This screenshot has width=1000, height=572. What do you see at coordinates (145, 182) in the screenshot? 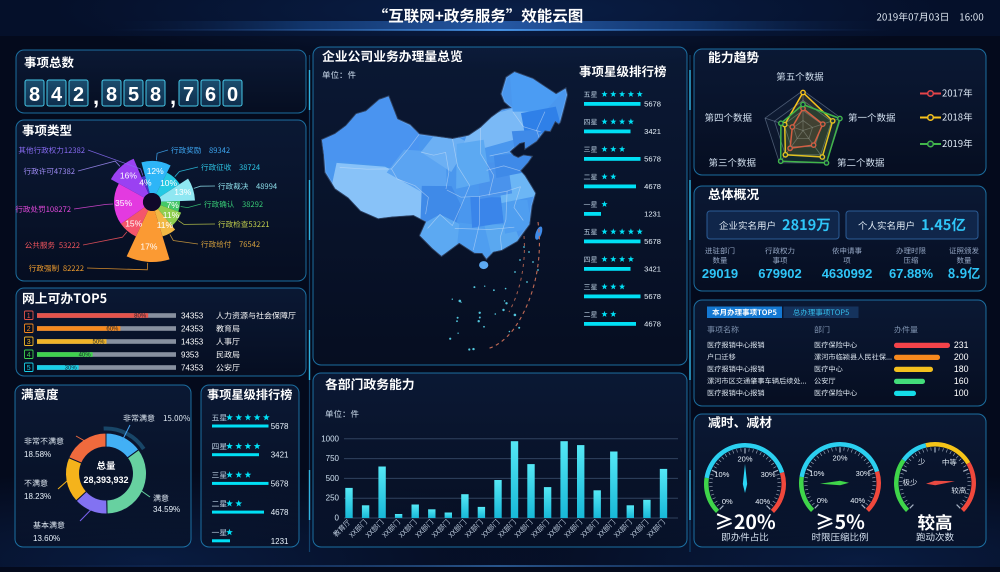
I see `svg-text: 4%` at bounding box center [145, 182].